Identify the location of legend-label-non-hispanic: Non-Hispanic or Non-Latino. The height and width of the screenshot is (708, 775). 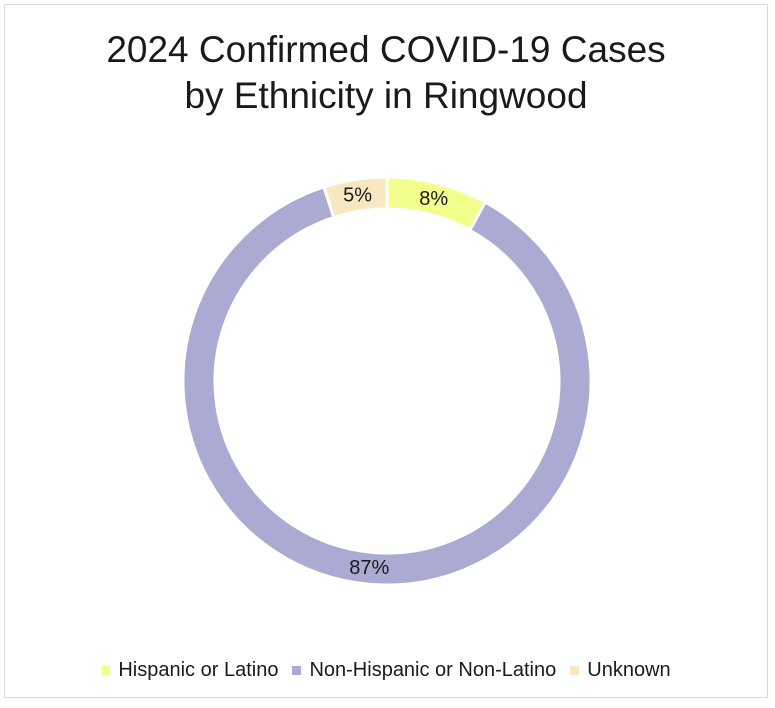
(433, 670).